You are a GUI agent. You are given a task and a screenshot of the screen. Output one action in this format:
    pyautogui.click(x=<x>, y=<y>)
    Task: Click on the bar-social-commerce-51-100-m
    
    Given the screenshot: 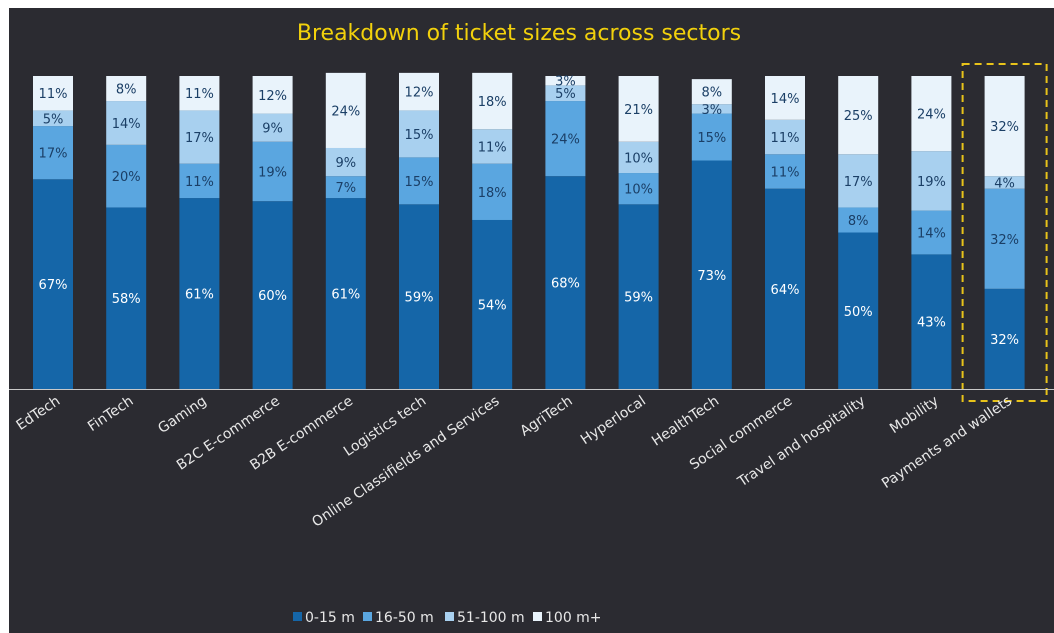 What is the action you would take?
    pyautogui.click(x=785, y=137)
    